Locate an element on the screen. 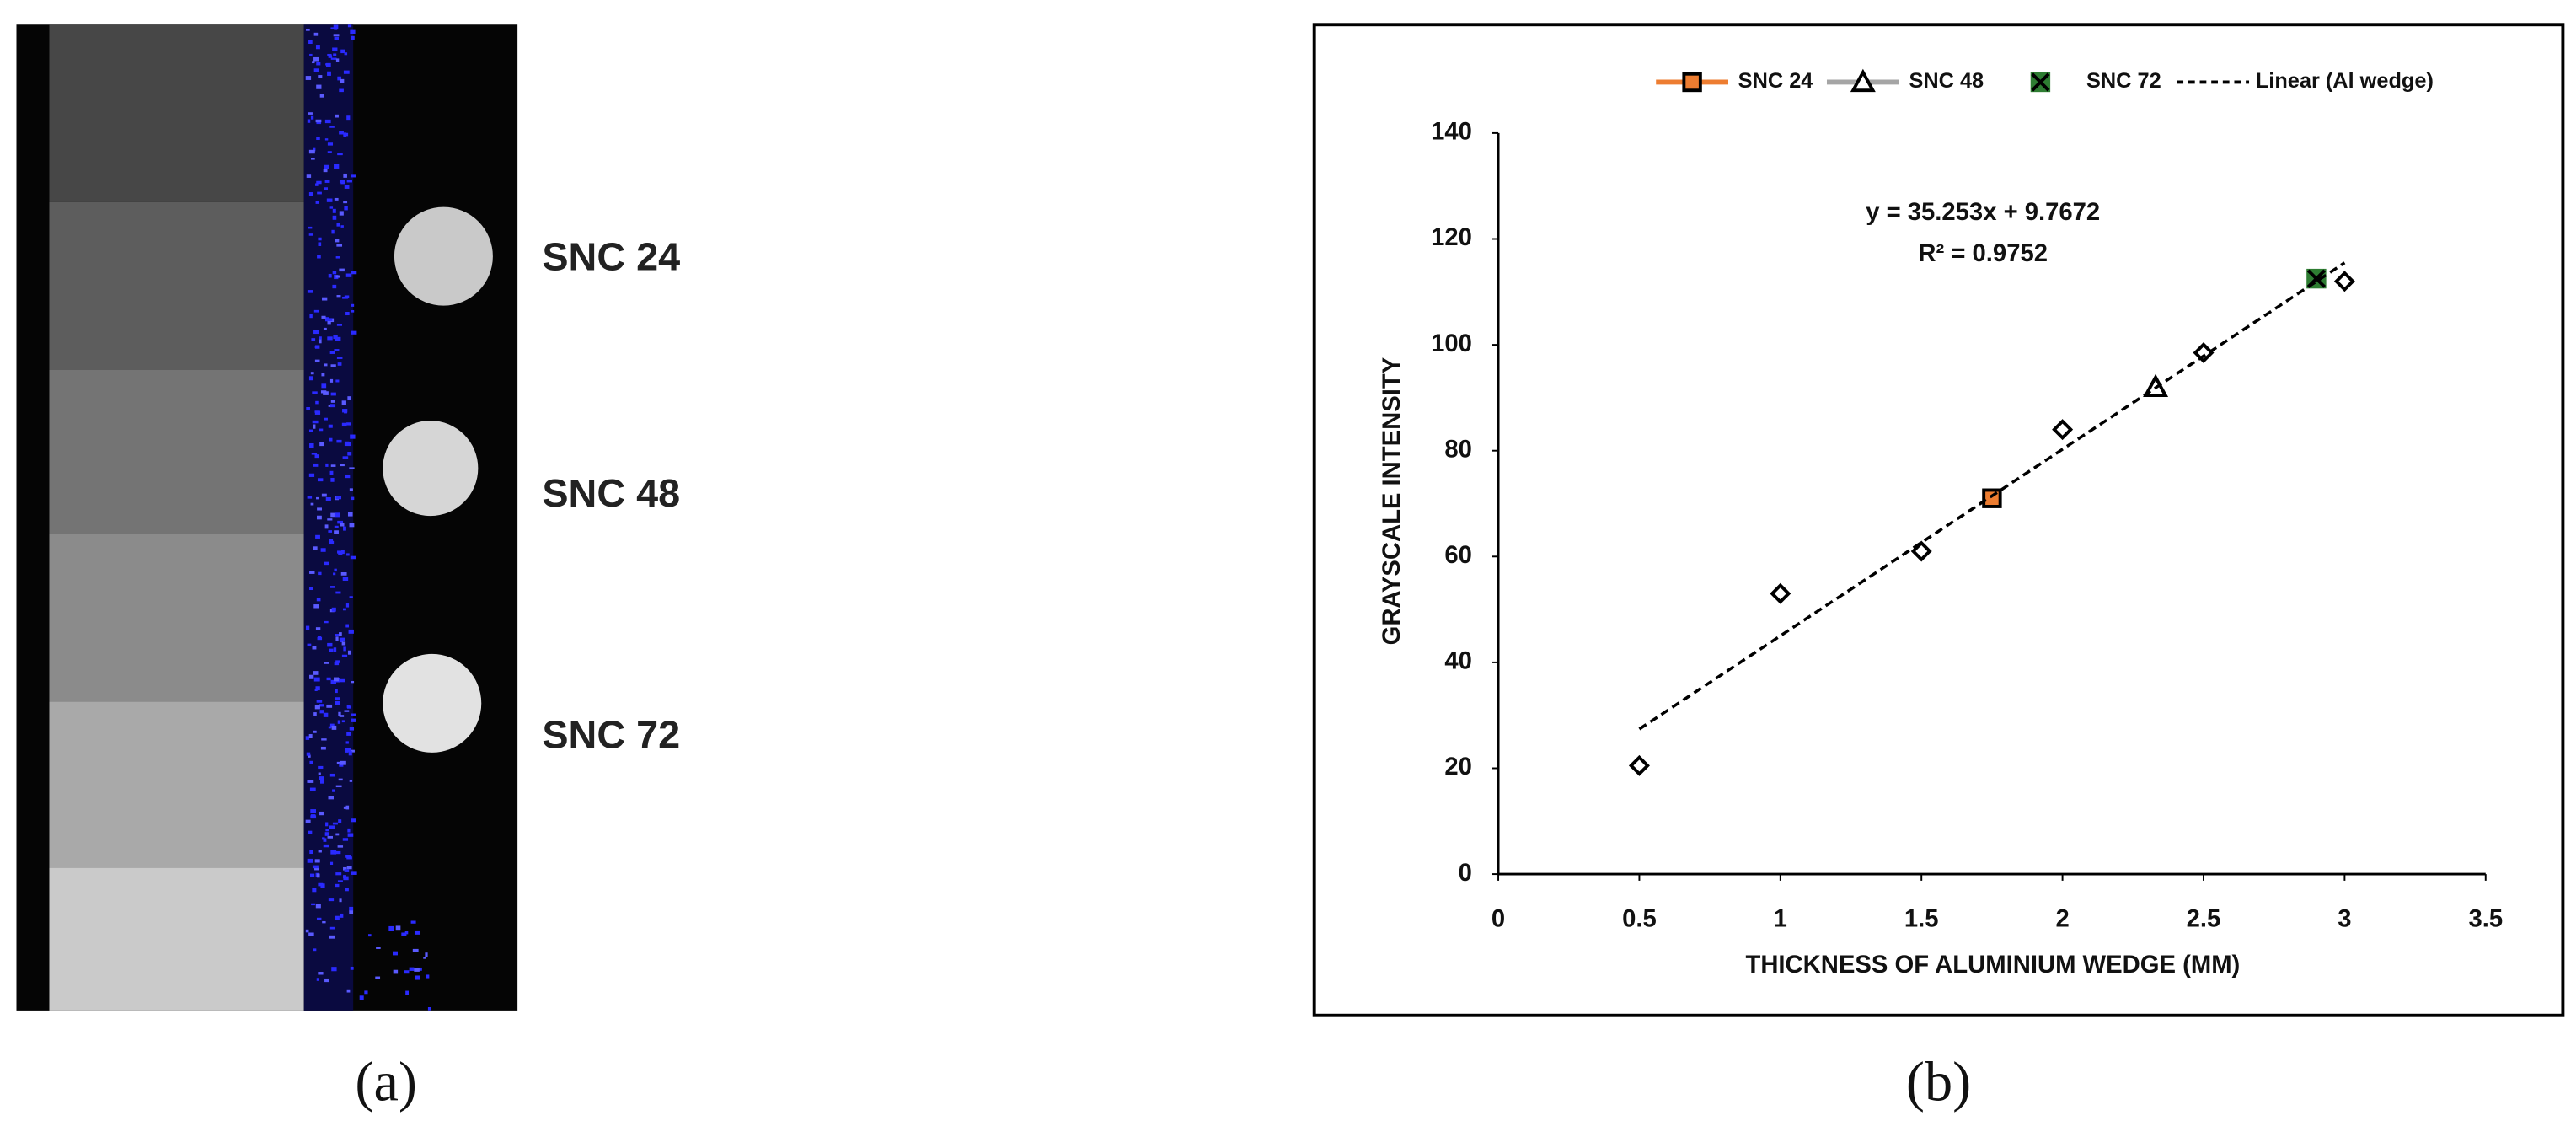  legend-label: SNC 24 is located at coordinates (1775, 81).